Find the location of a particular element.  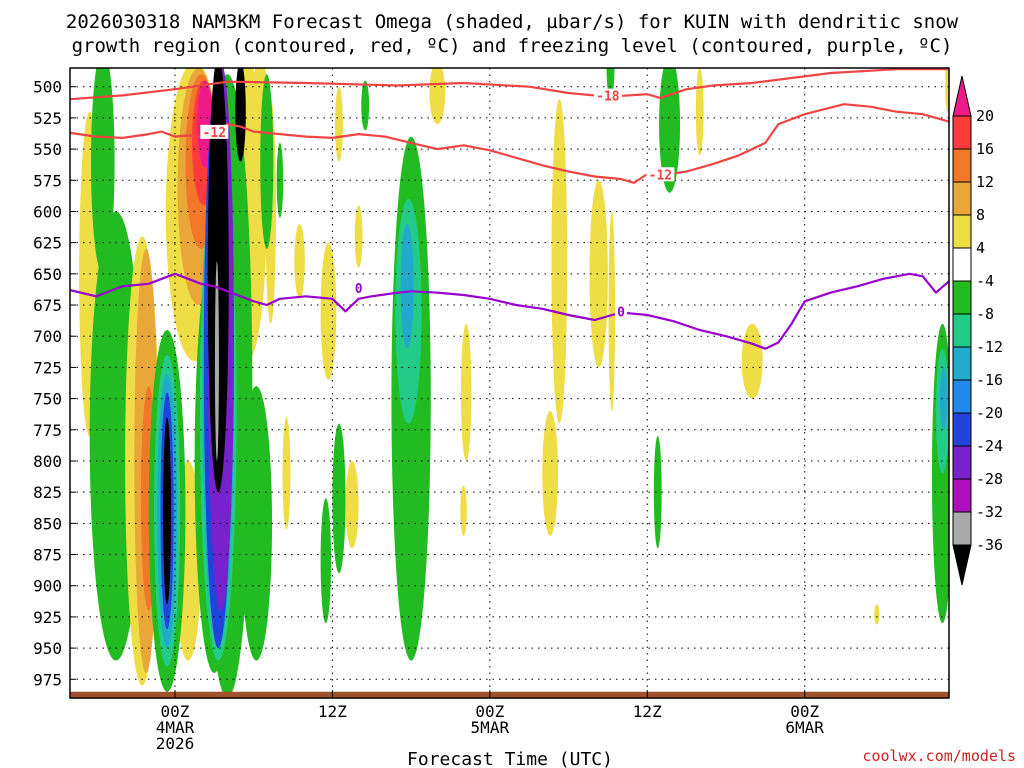

contour-label-dendritic-lower-0: -12 is located at coordinates (214, 133).